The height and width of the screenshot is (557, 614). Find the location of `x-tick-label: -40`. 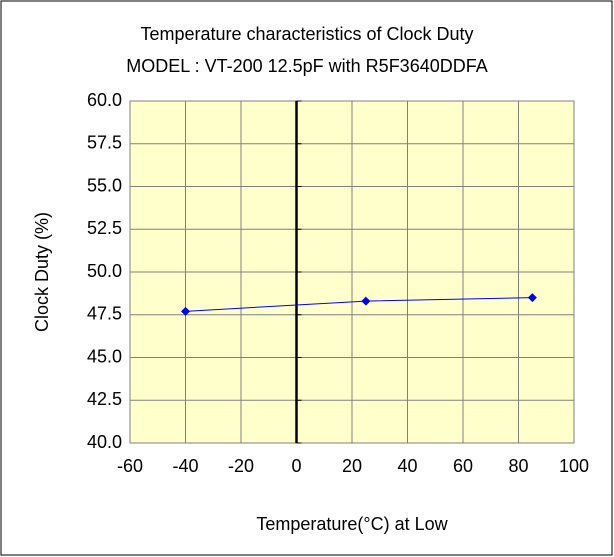

x-tick-label: -40 is located at coordinates (185, 466).